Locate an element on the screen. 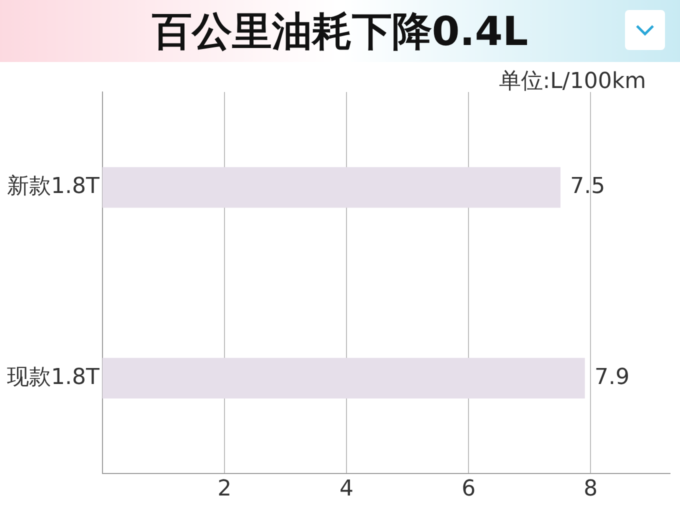 This screenshot has width=680, height=510. chart-title: 百公里油耗下降0.4L is located at coordinates (340, 32).